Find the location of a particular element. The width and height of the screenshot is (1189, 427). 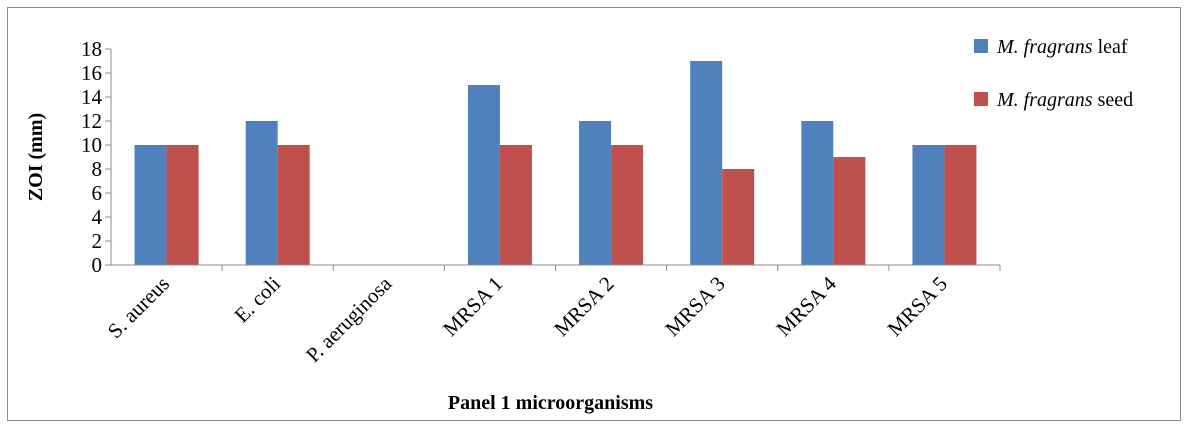

x-category-label: MRSA 3 is located at coordinates (694, 306).